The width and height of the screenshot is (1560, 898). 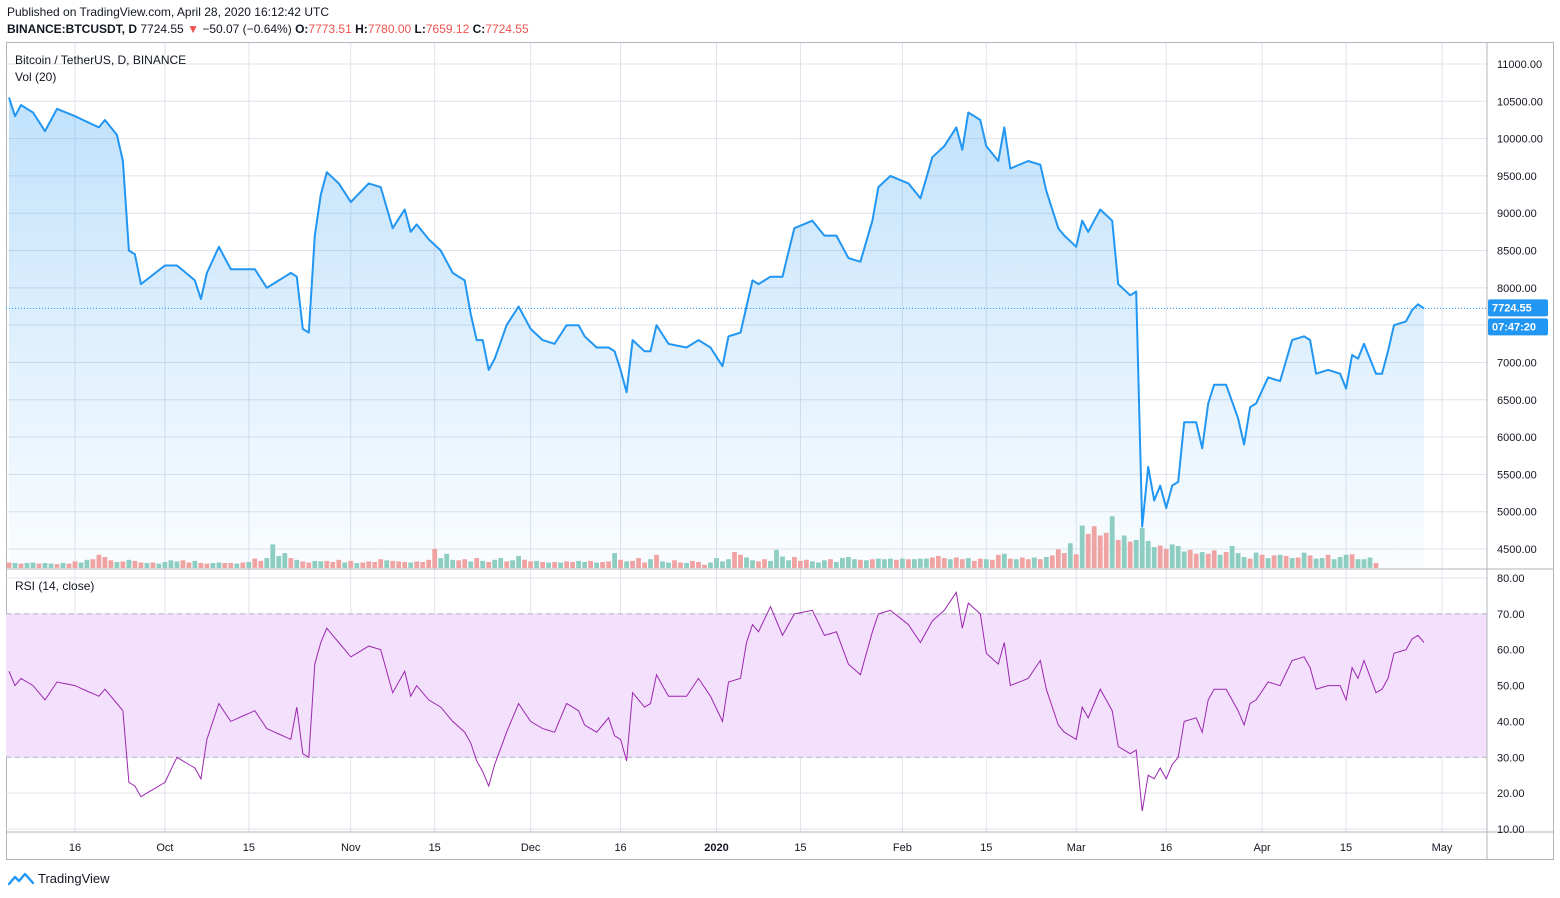 I want to click on high-value: 7780.00, so click(x=389, y=29).